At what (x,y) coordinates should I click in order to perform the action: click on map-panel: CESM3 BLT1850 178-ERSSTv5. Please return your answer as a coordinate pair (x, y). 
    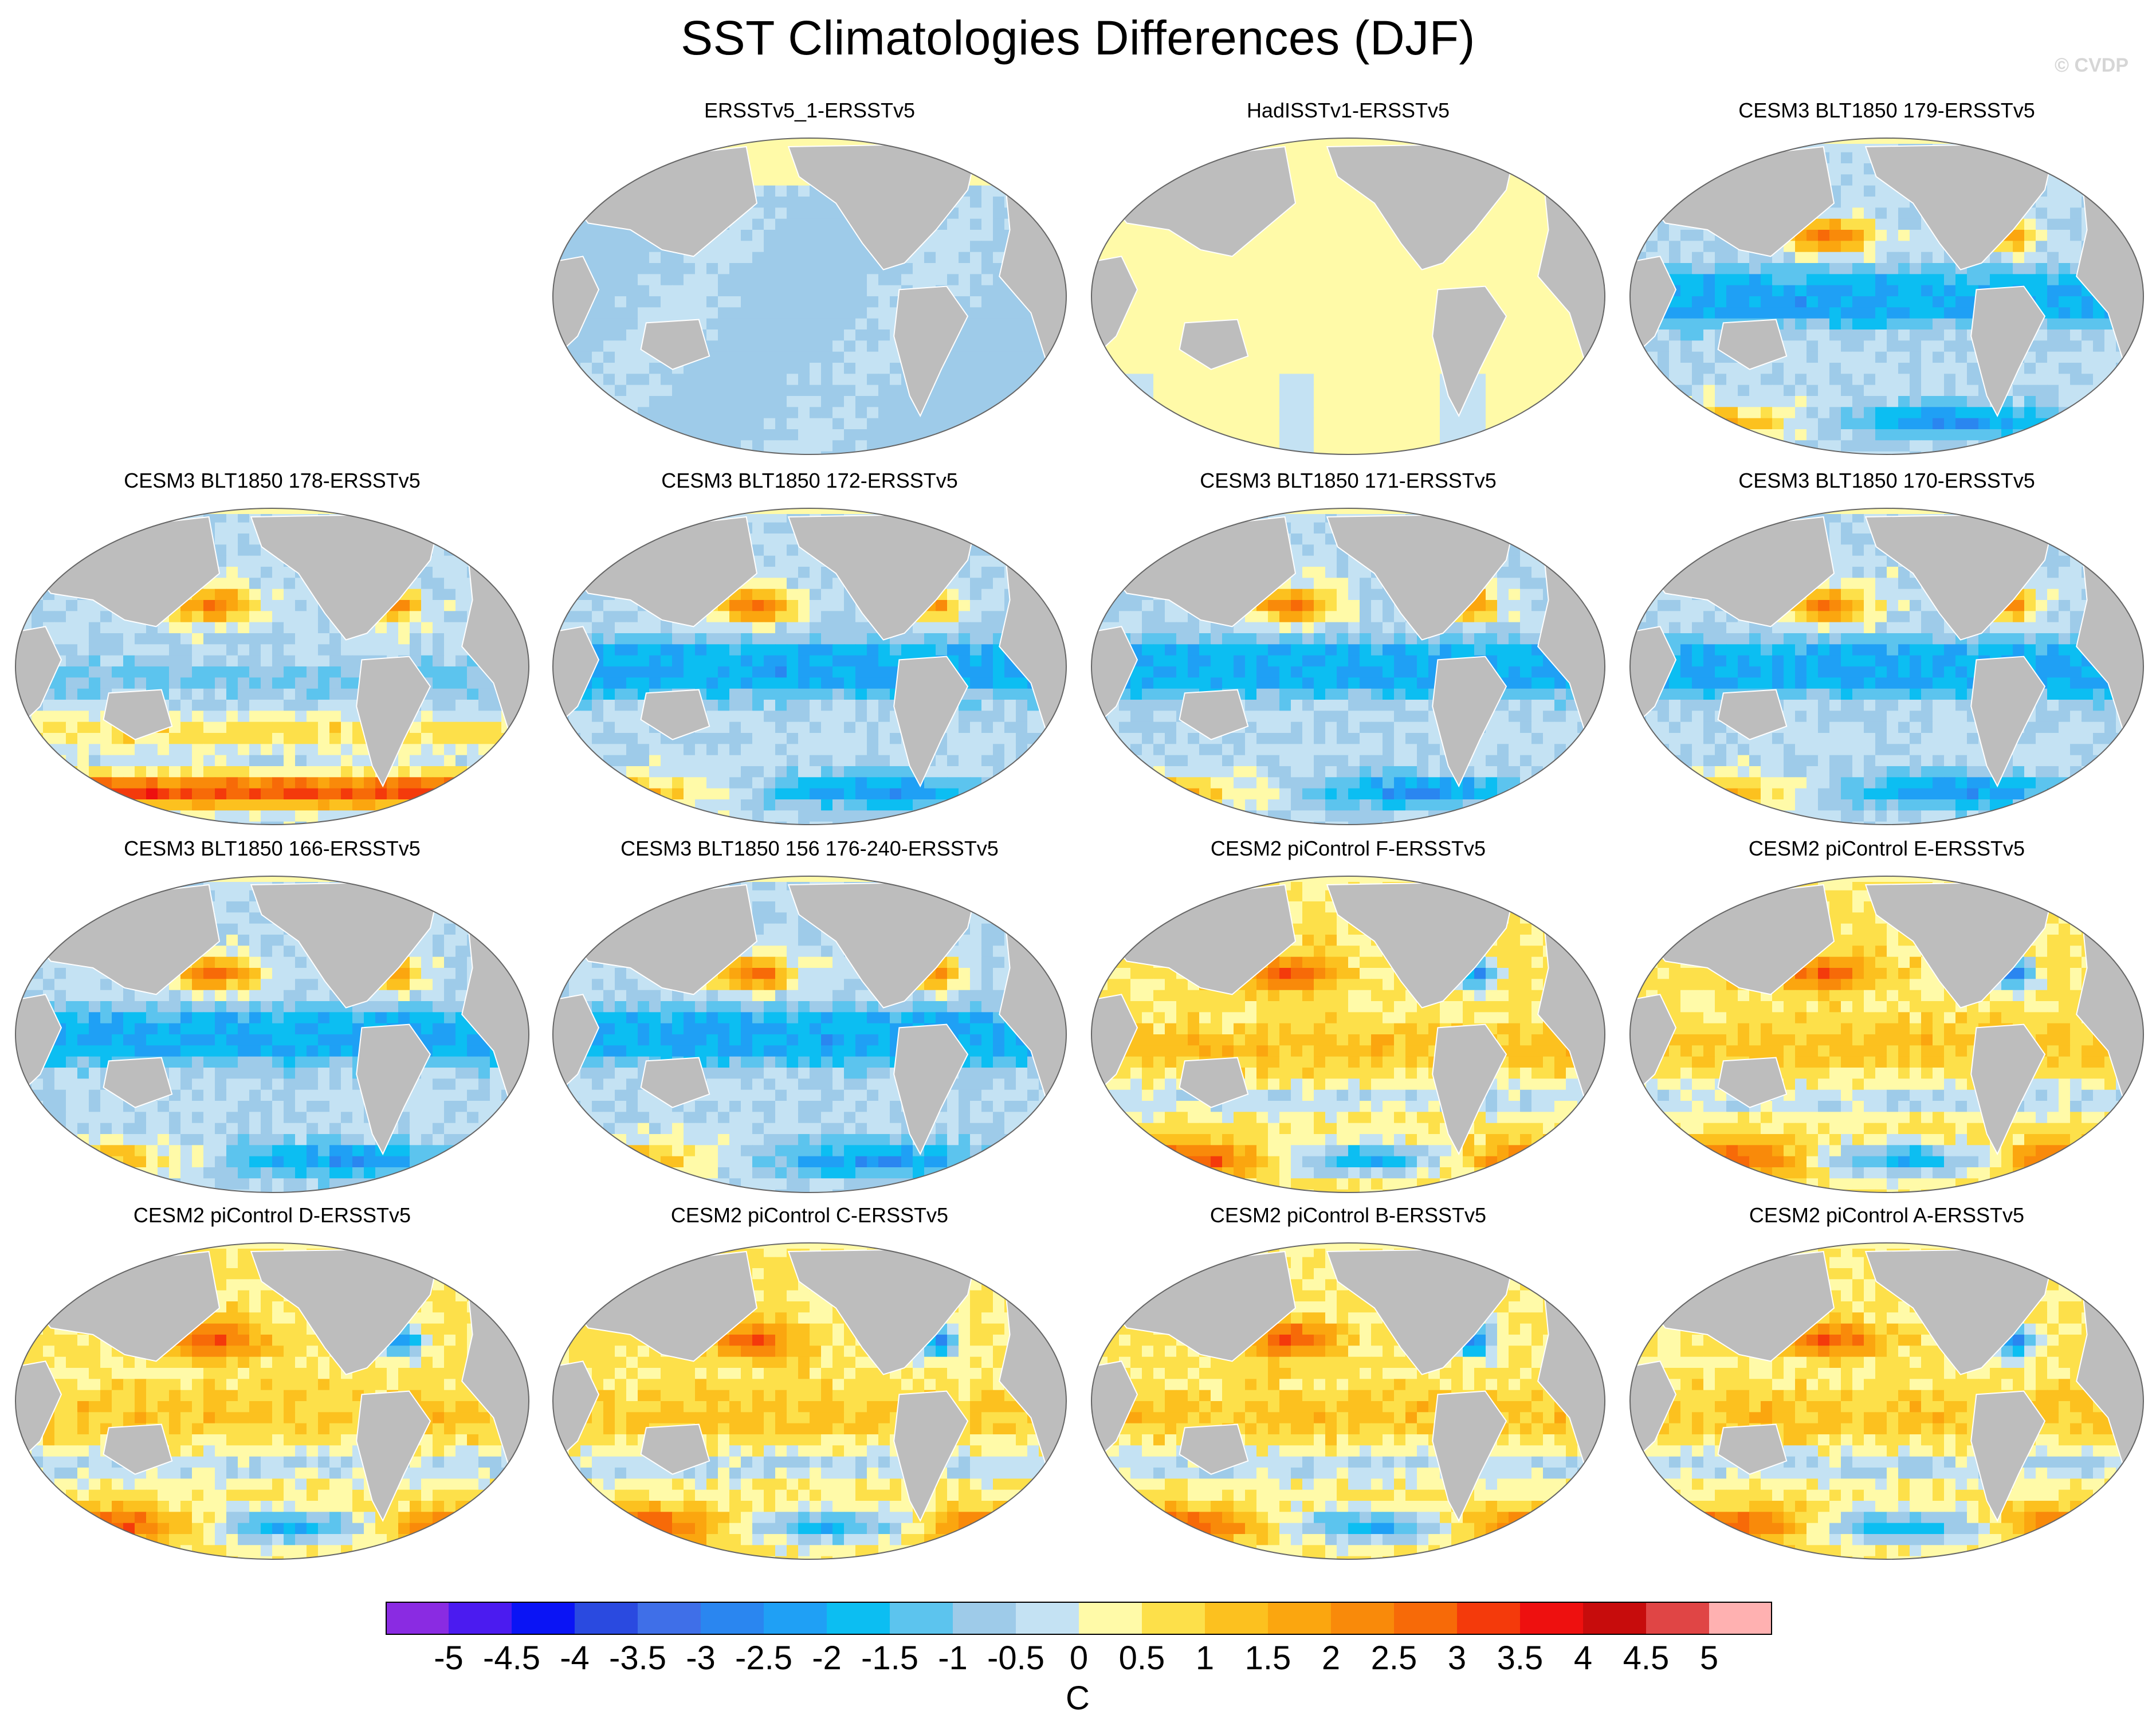
    Looking at the image, I should click on (272, 649).